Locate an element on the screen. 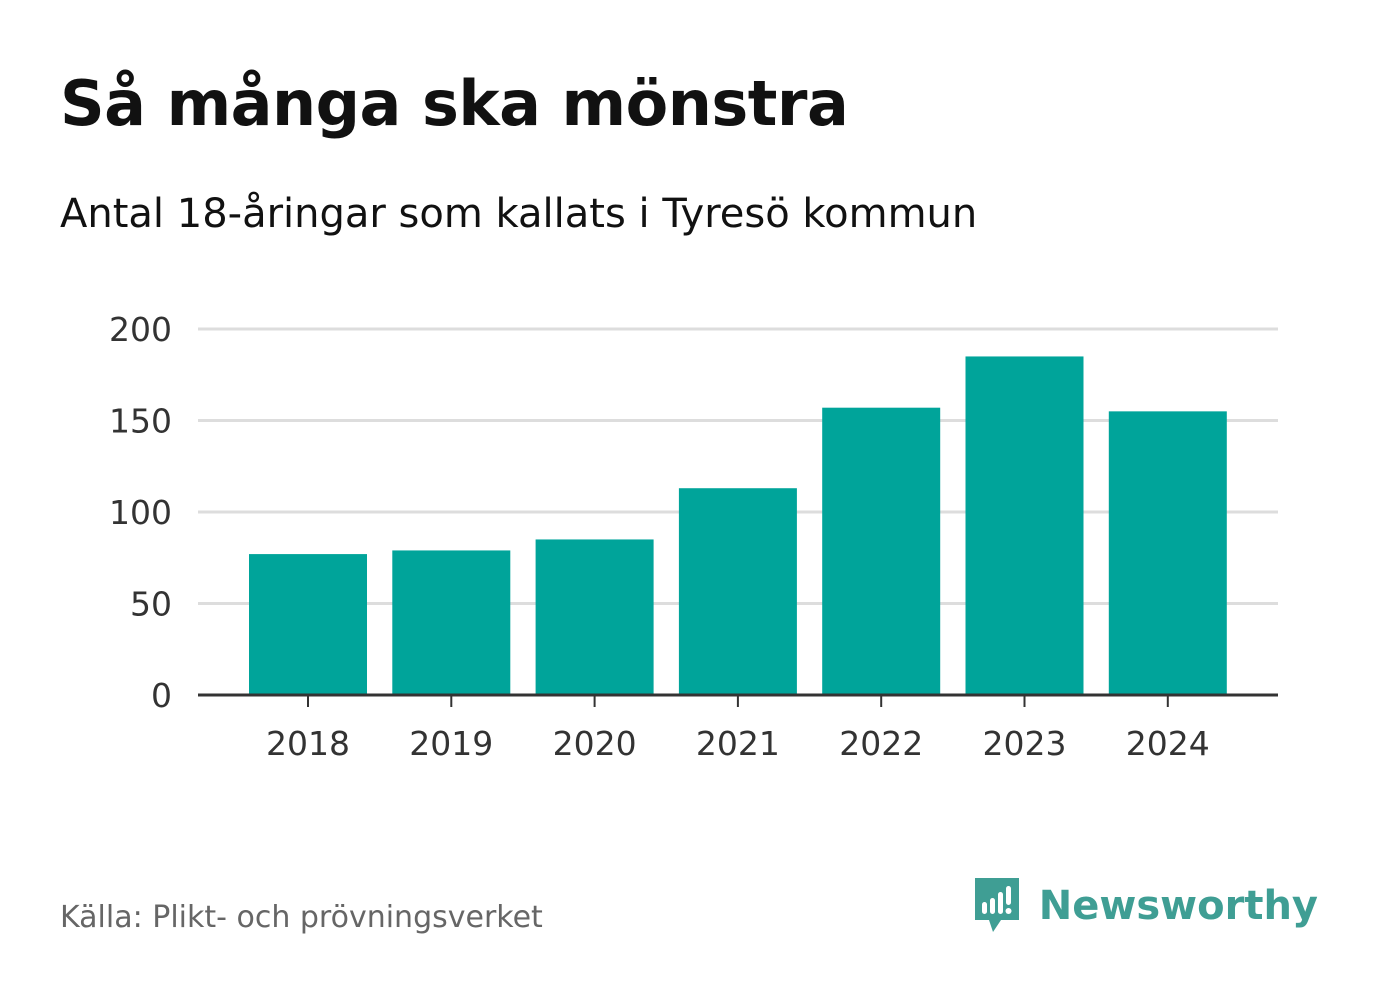 The image size is (1382, 999). x-tick-label-2024: 2024 is located at coordinates (1168, 743).